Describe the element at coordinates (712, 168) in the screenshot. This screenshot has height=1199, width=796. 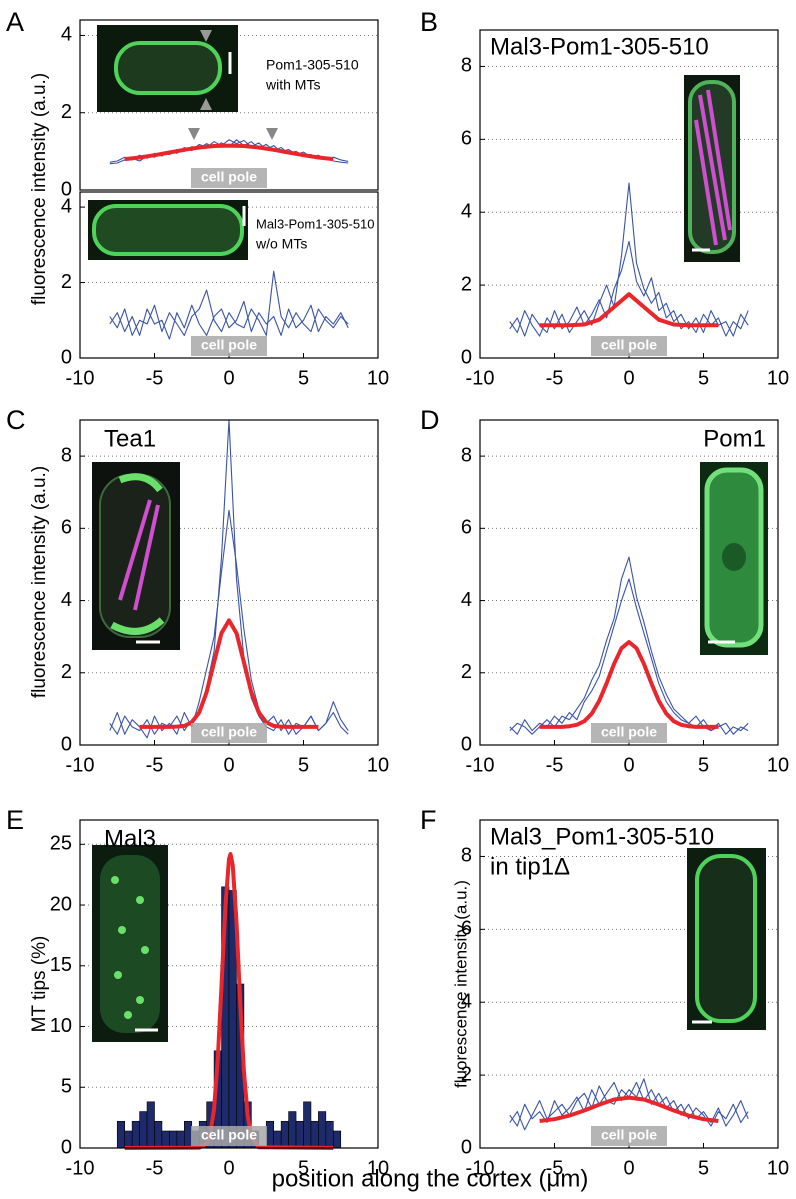
I see `inset-b` at that location.